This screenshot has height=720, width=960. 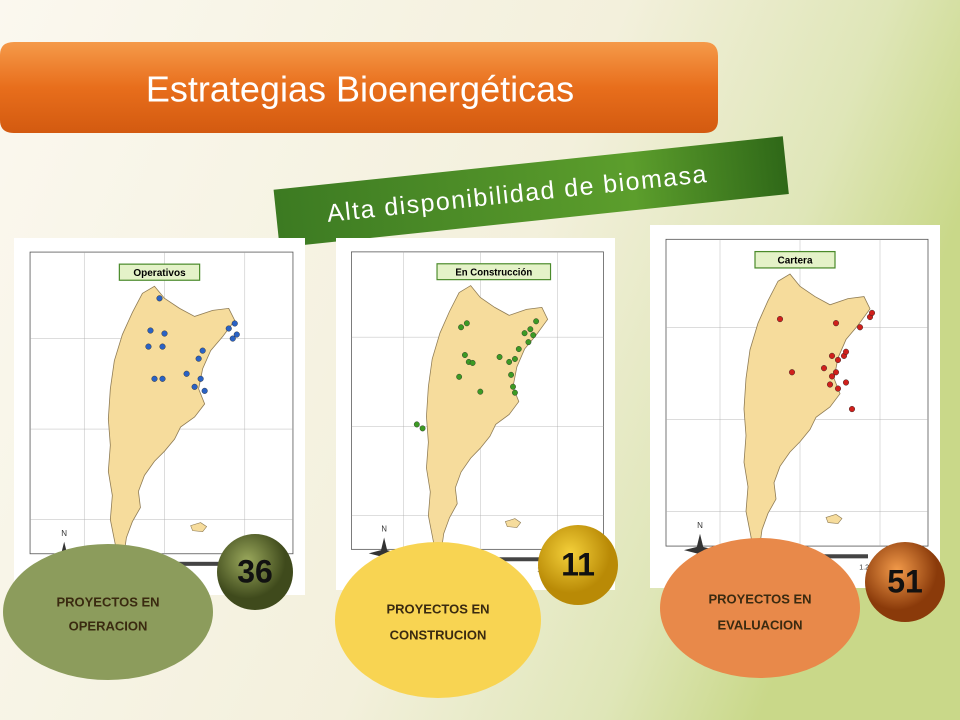 I want to click on caption: OPERACION, so click(x=108, y=625).